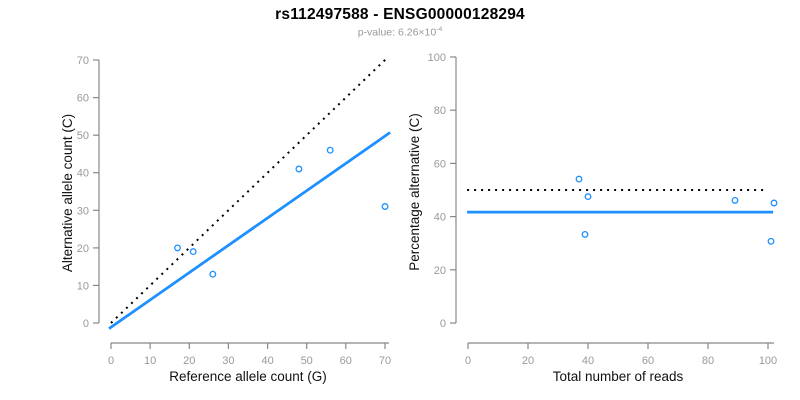 This screenshot has width=800, height=400. What do you see at coordinates (400, 14) in the screenshot?
I see `plot-title: rs112497588 - ENSG00000128294` at bounding box center [400, 14].